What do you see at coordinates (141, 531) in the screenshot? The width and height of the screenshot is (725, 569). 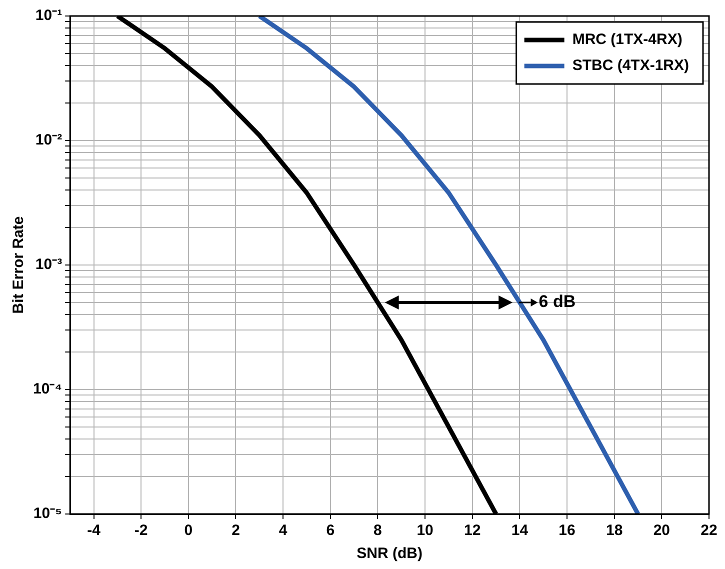 I see `x-tick-label: -2` at bounding box center [141, 531].